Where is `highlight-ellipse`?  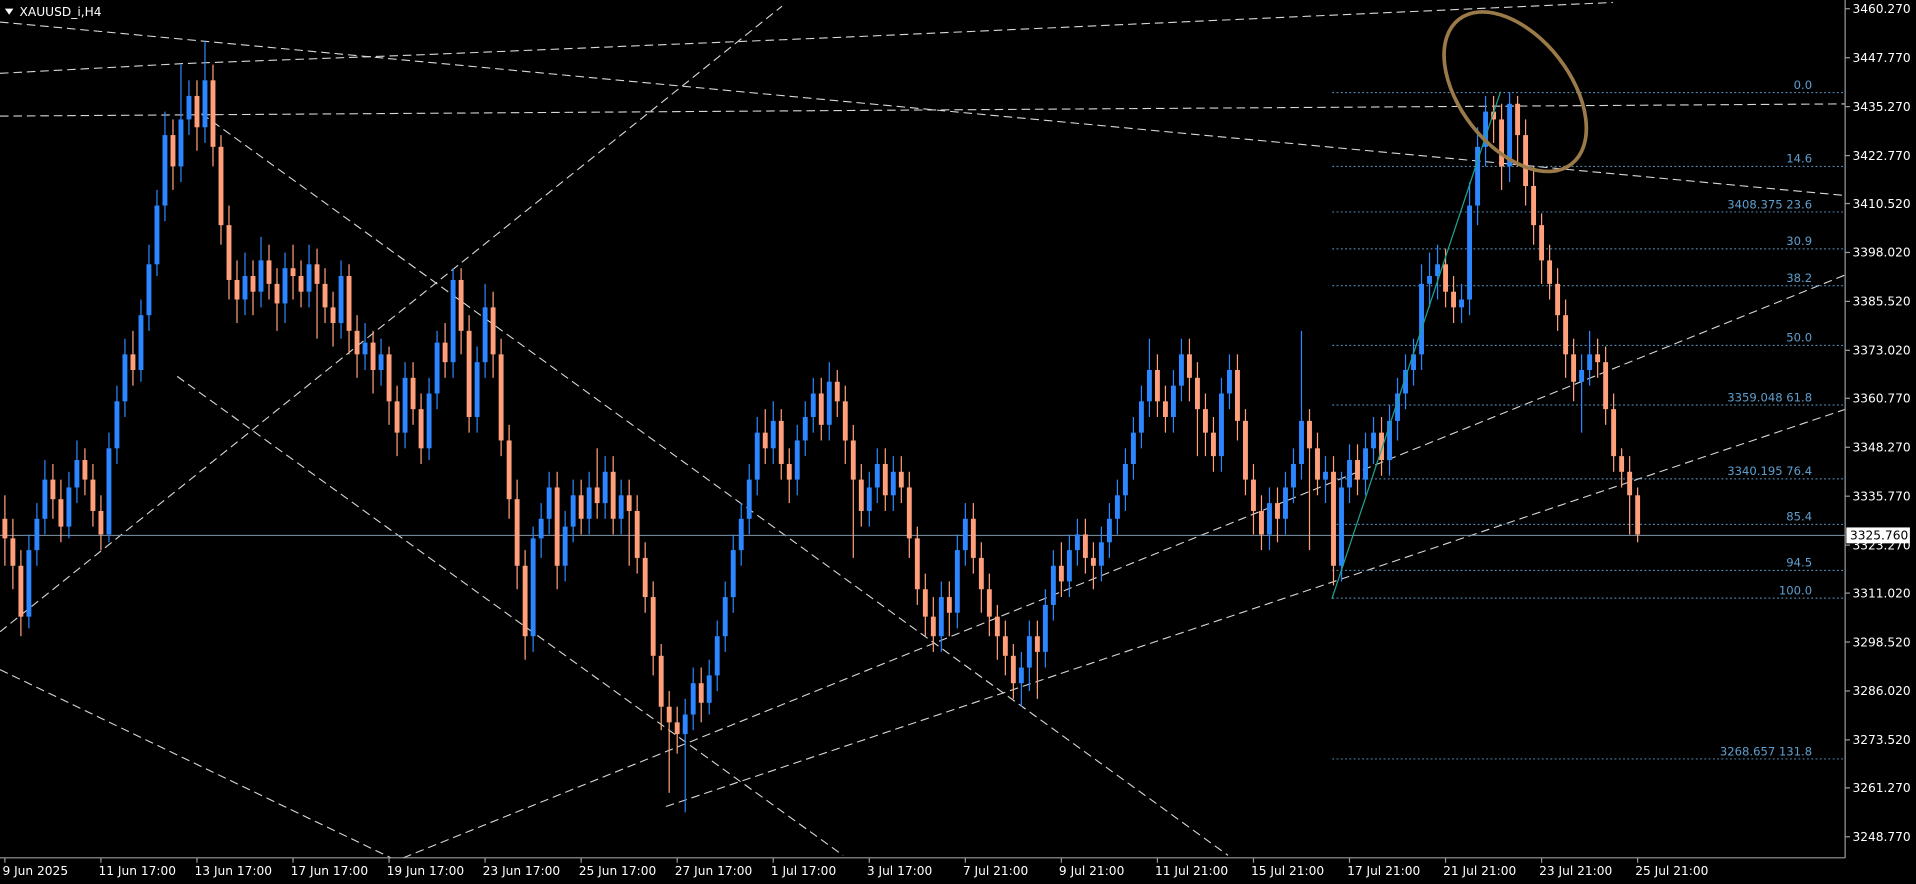 highlight-ellipse is located at coordinates (1515, 92).